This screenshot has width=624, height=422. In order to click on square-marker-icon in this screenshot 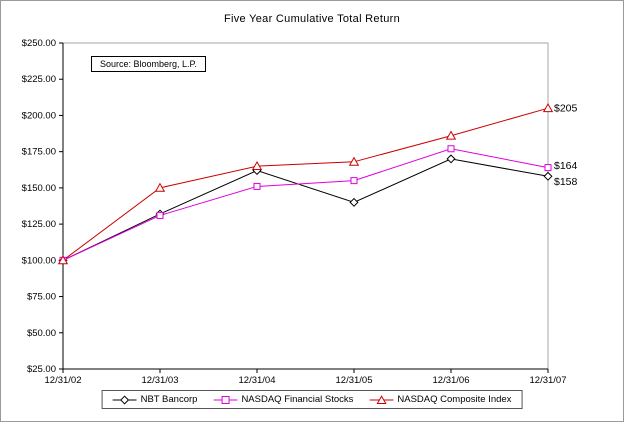, I will do `click(225, 399)`.